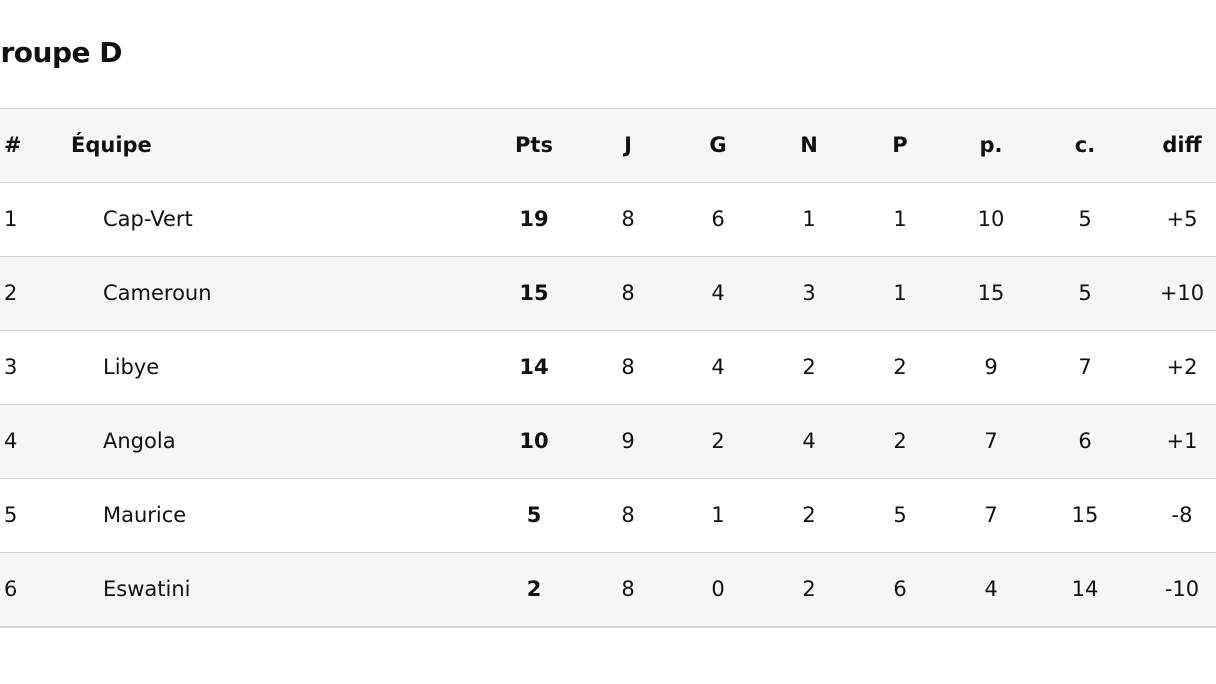 This screenshot has height=684, width=1216. I want to click on table-row: 4 Angola 10 9 2 4 2 7 6 +1, so click(608, 442).